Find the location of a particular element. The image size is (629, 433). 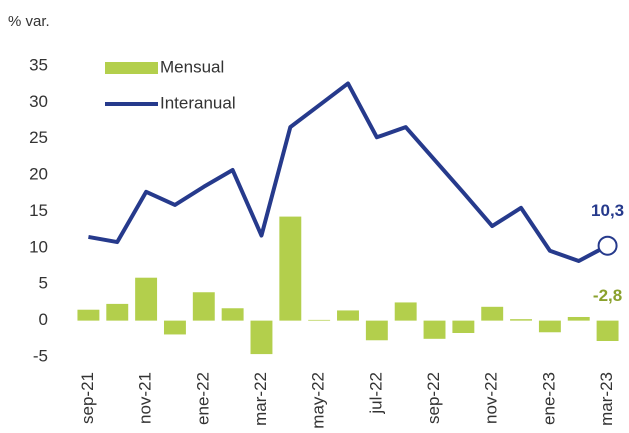

y-tick-label: 15 is located at coordinates (38, 210).